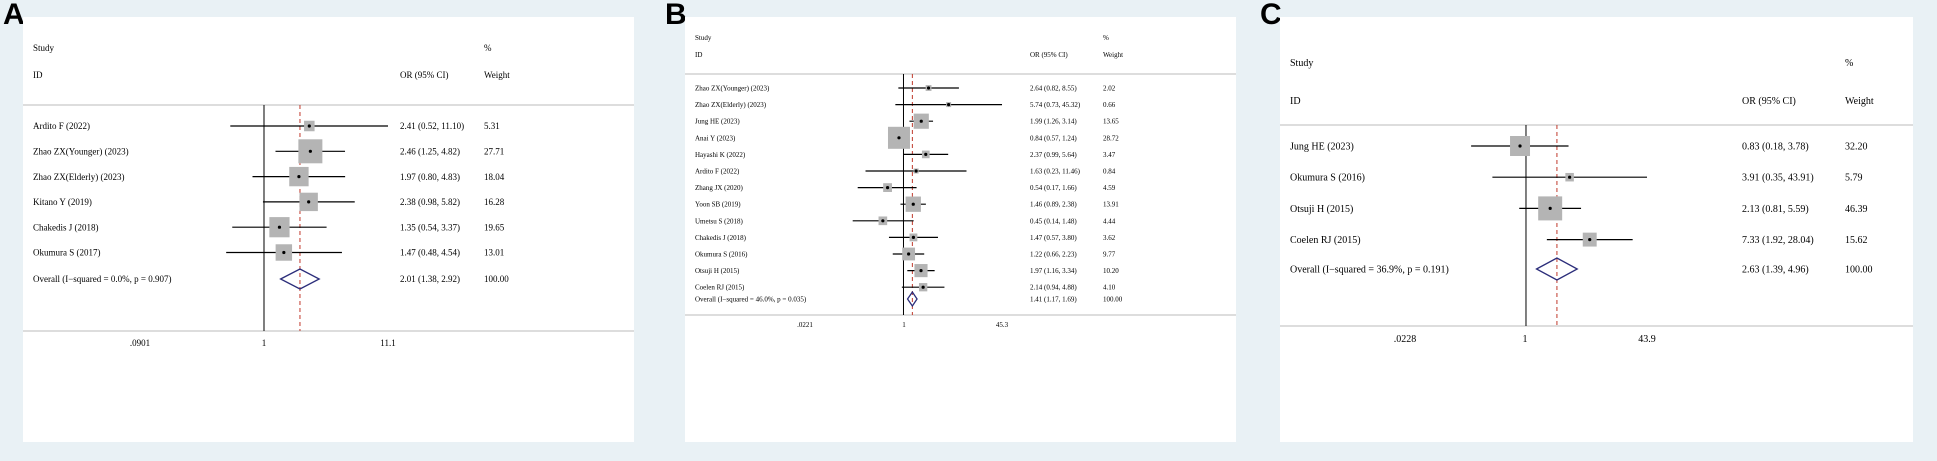 This screenshot has height=461, width=1937. Describe the element at coordinates (1053, 288) in the screenshot. I see `or-ci-label: 2.14 (0.94, 4.88)` at that location.